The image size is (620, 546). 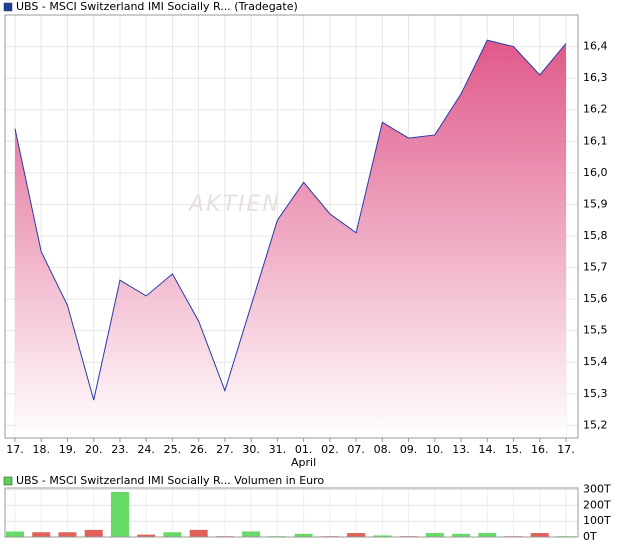 I want to click on x-tick-label: 13., so click(x=461, y=449).